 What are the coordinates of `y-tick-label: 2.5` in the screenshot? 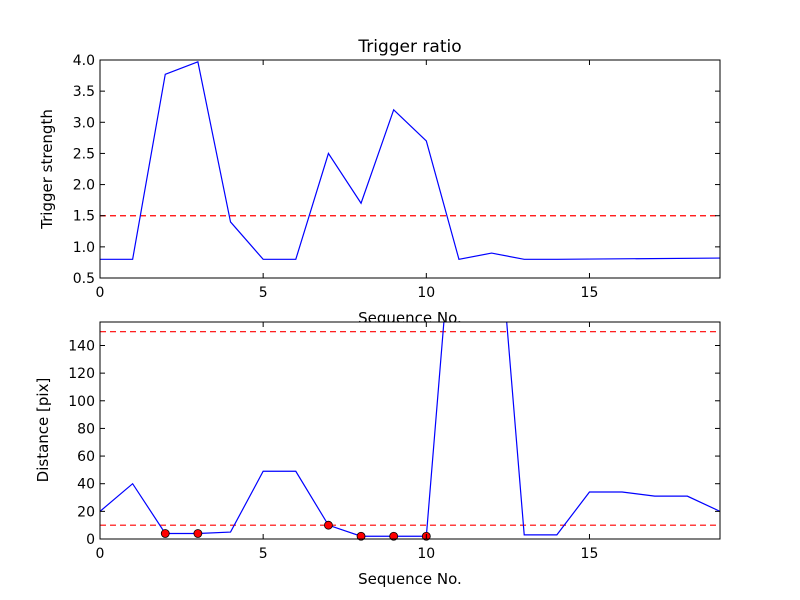 It's located at (84, 154).